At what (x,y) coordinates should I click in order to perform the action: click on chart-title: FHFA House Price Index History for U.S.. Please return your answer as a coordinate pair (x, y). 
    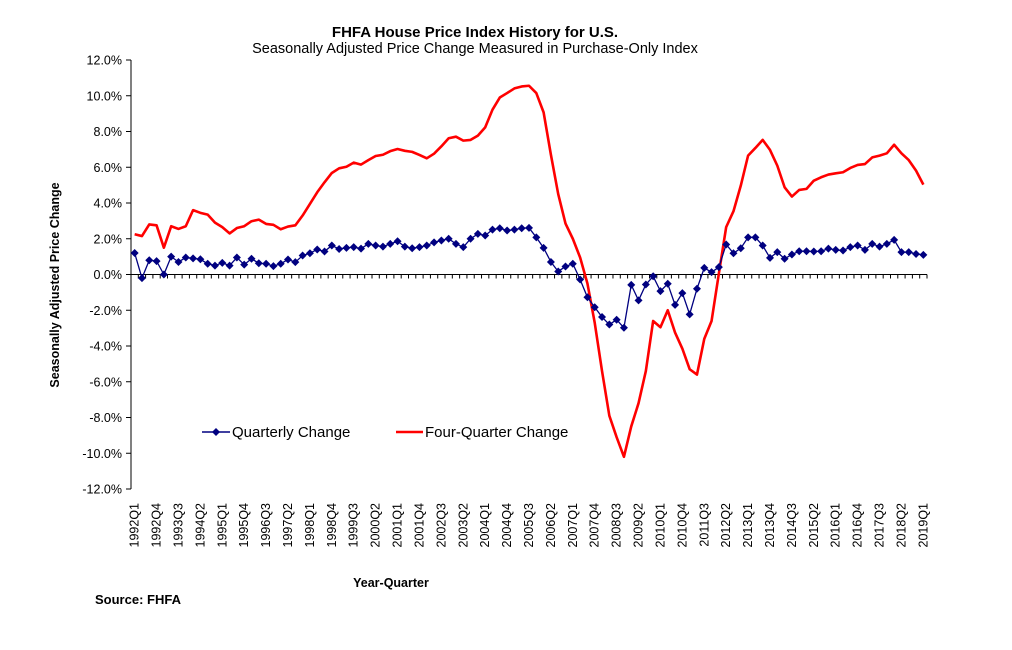
    Looking at the image, I should click on (475, 32).